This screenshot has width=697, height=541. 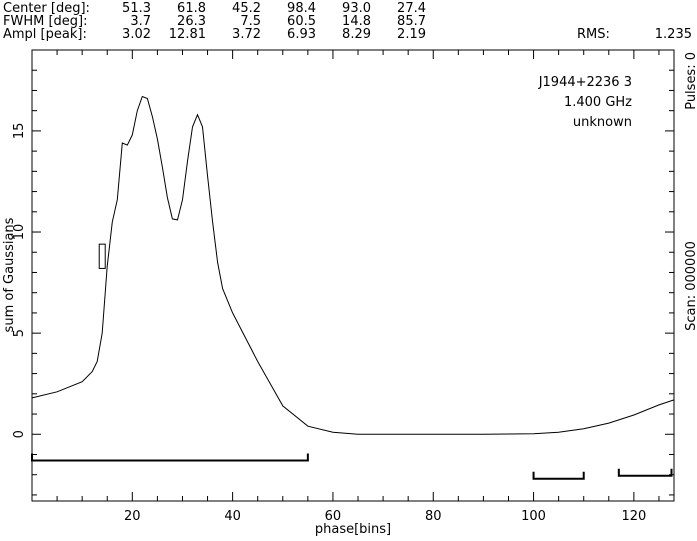 I want to click on y-tick-label: 5, so click(x=19, y=333).